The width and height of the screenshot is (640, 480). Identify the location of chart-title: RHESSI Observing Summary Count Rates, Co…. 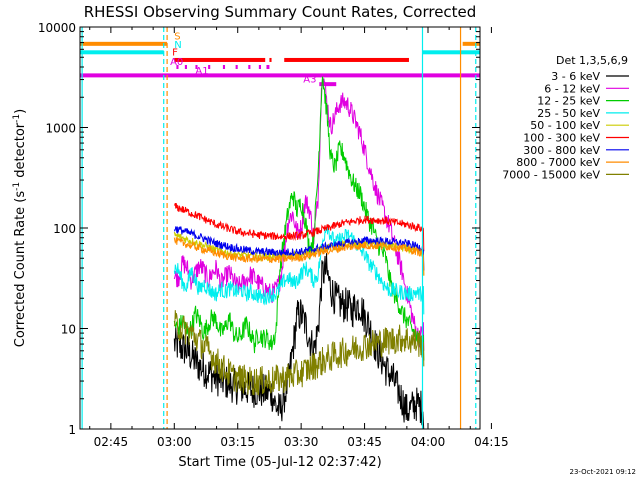
(280, 12).